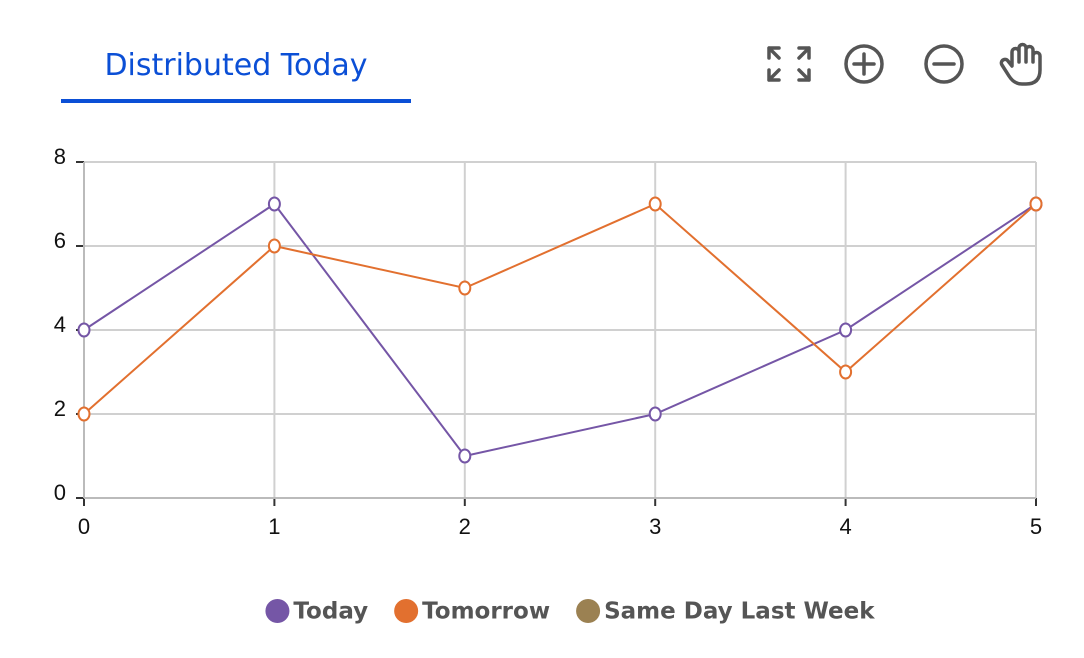 Image resolution: width=1084 pixels, height=658 pixels. I want to click on tab-title: Distributed Today, so click(235, 65).